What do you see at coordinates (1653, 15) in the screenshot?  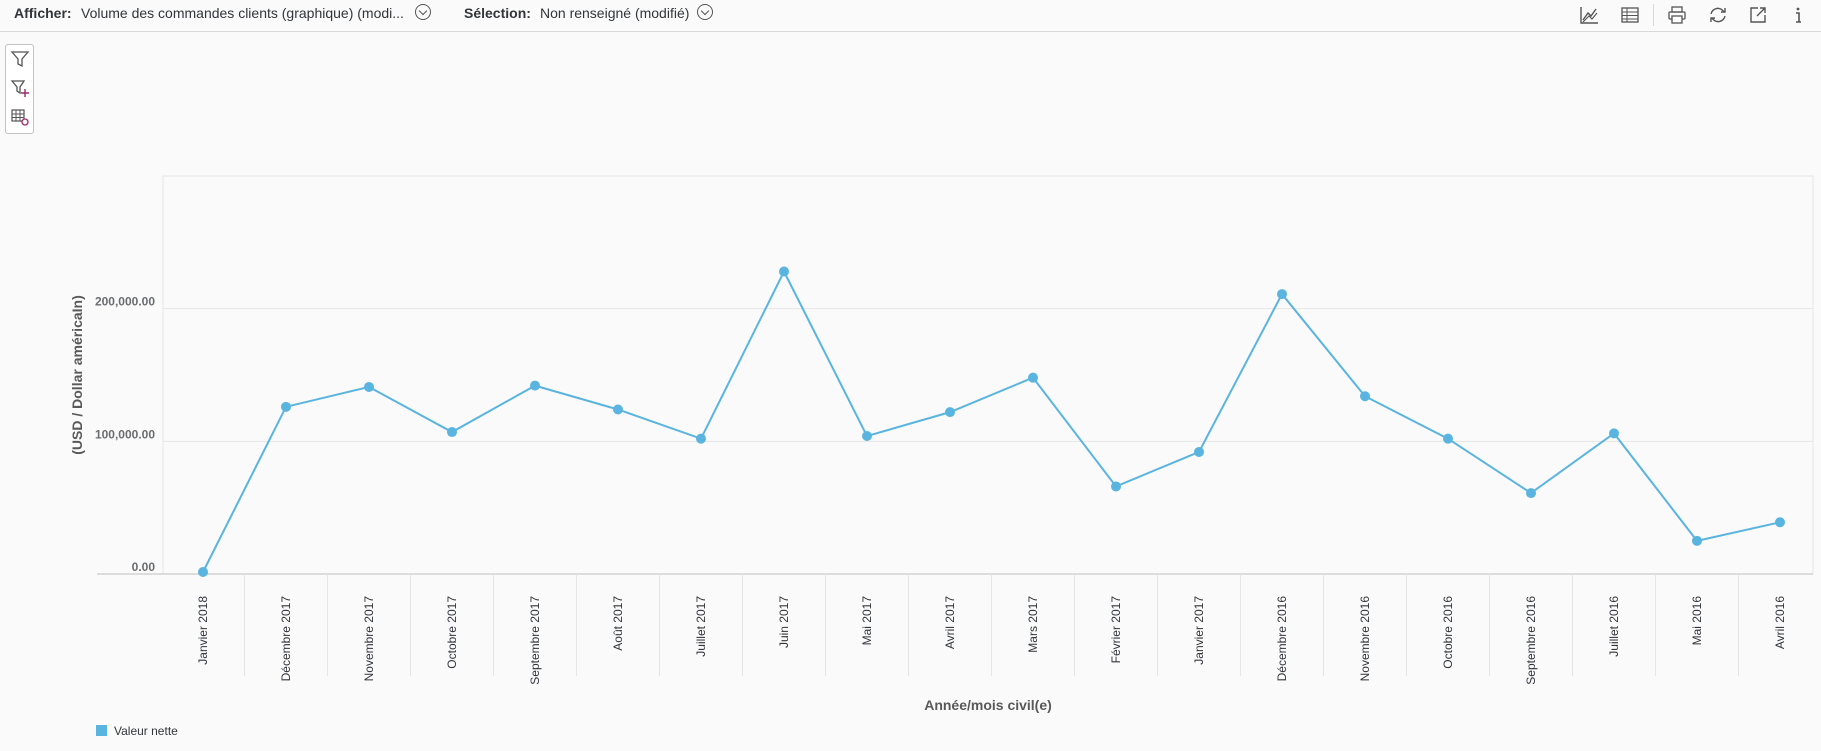 I see `toolbar-separator` at bounding box center [1653, 15].